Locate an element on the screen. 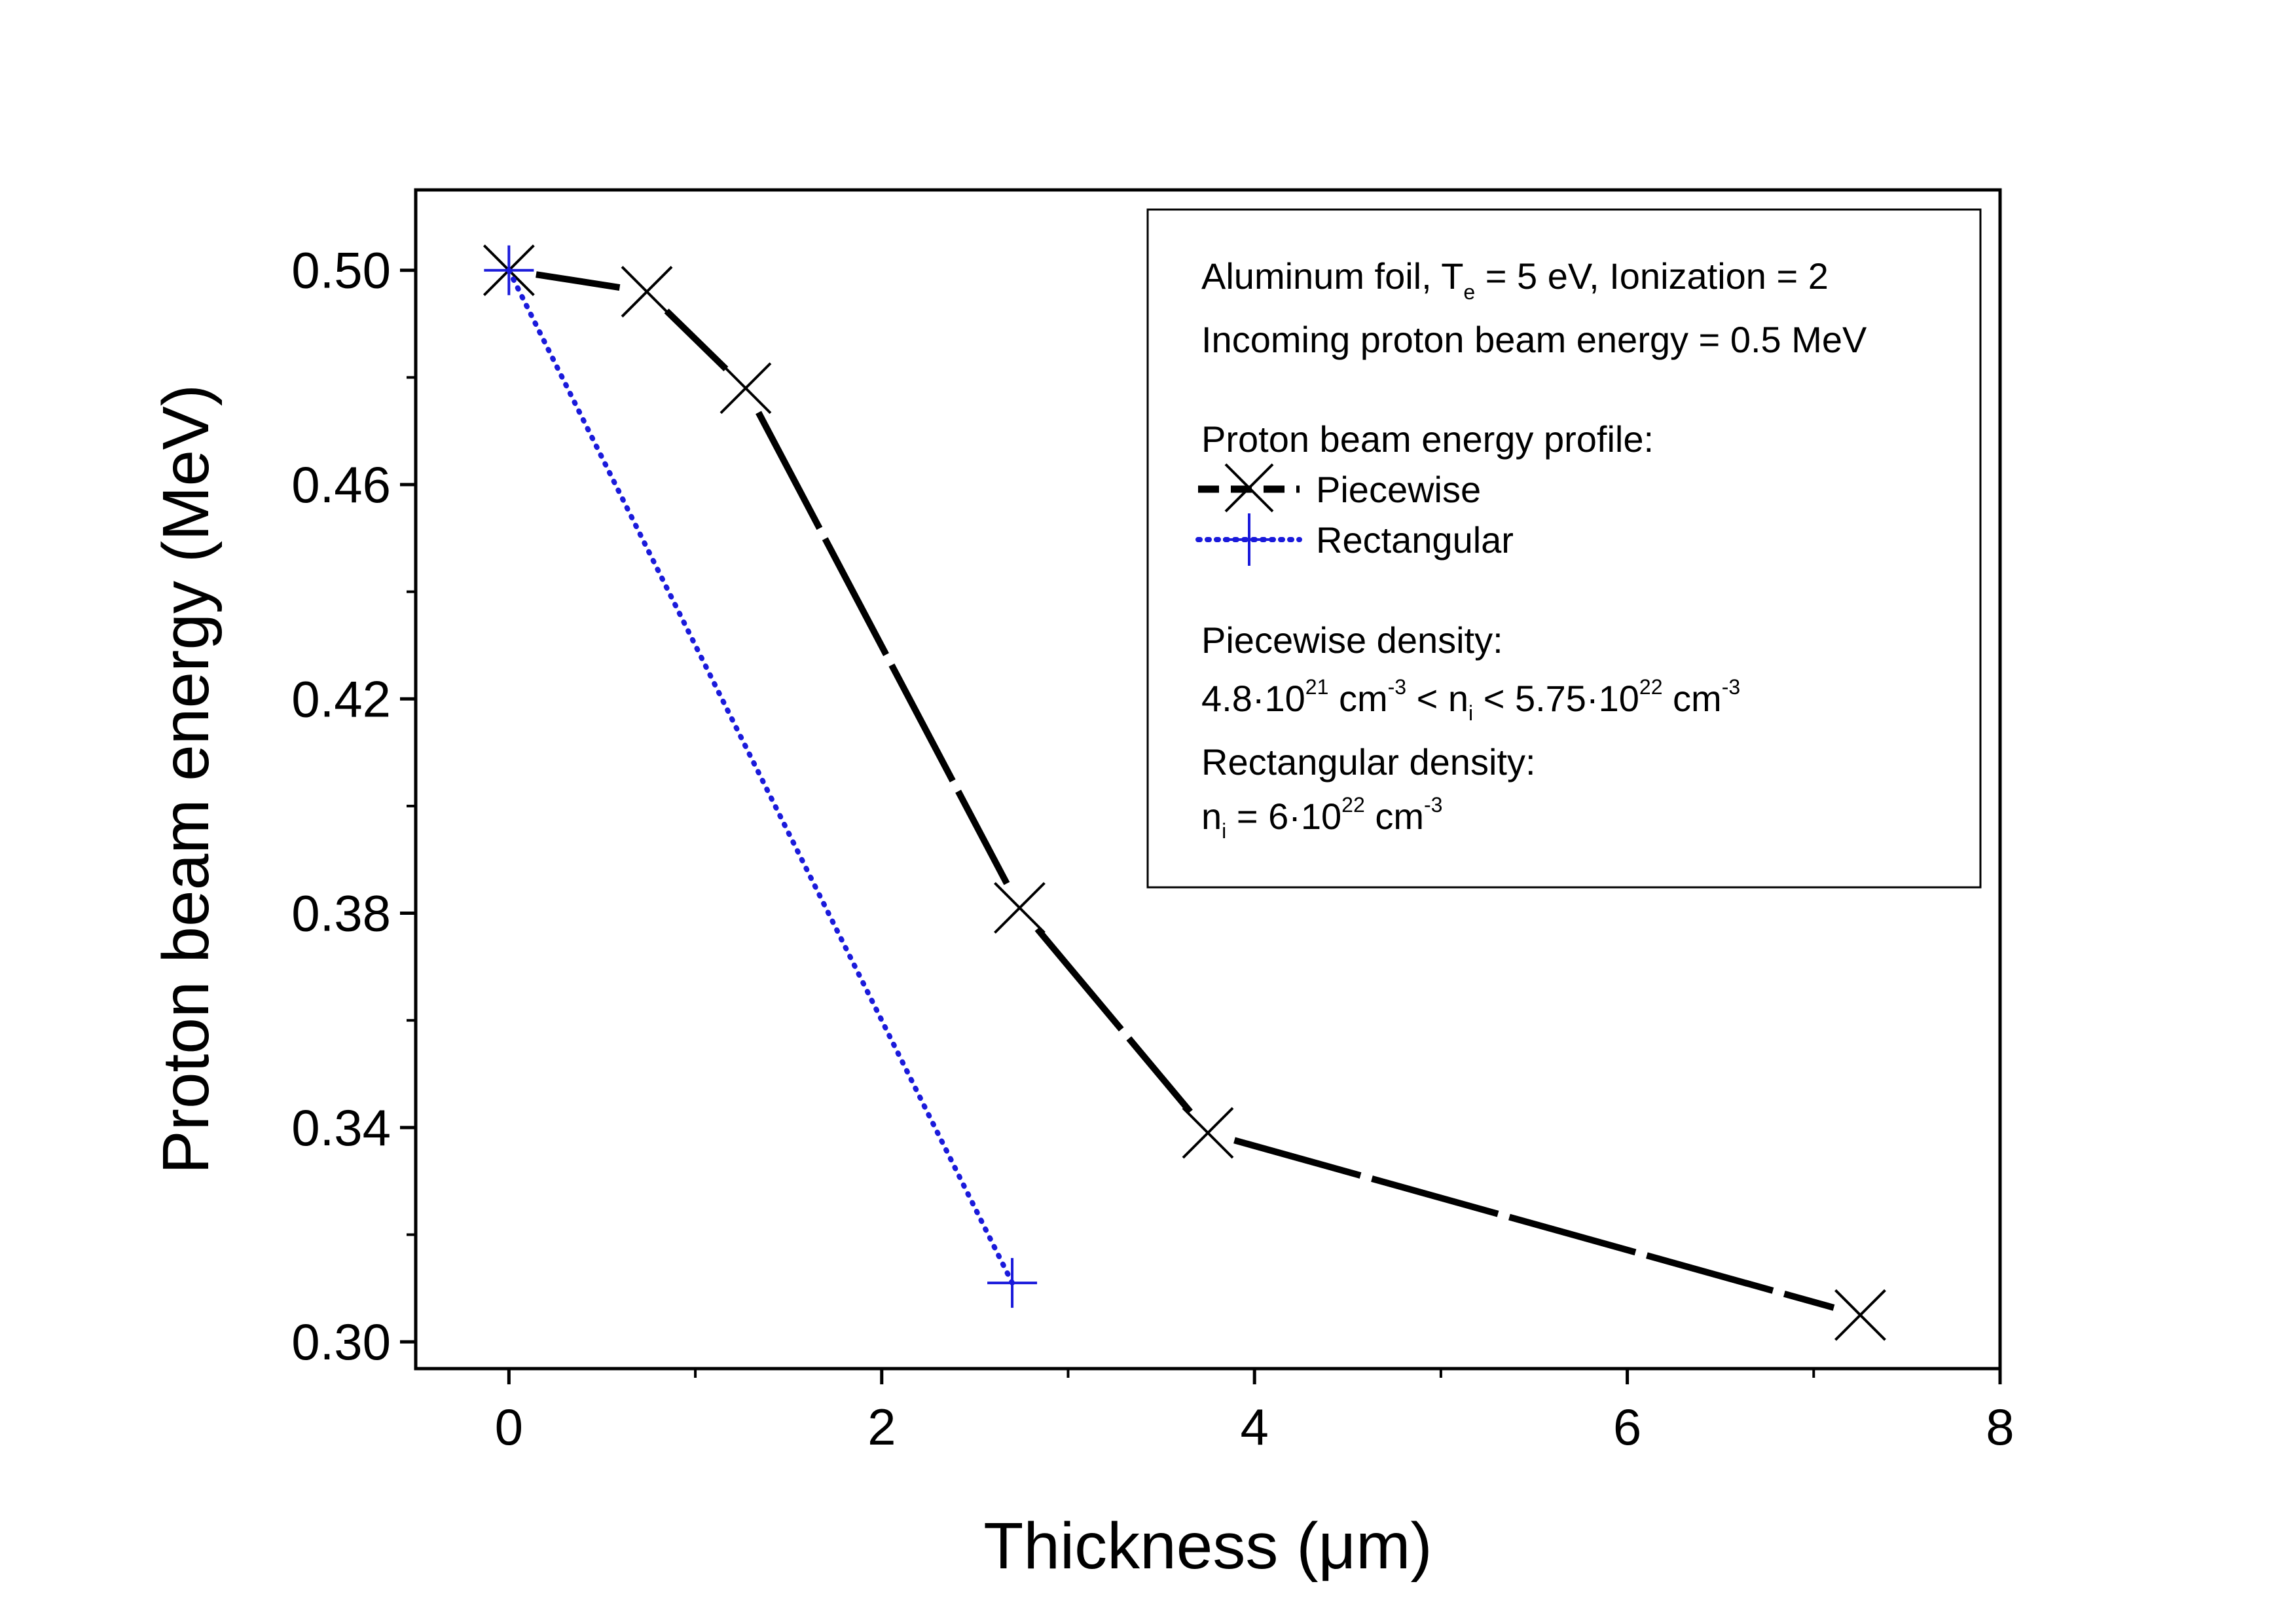 The height and width of the screenshot is (1624, 2296). legend-item-piecewise: Piecewise is located at coordinates (1339, 488).